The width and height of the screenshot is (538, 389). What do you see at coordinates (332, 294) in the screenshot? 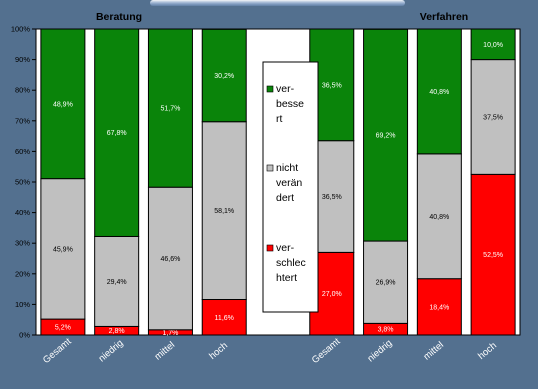
I see `data-label: 27,0%` at bounding box center [332, 294].